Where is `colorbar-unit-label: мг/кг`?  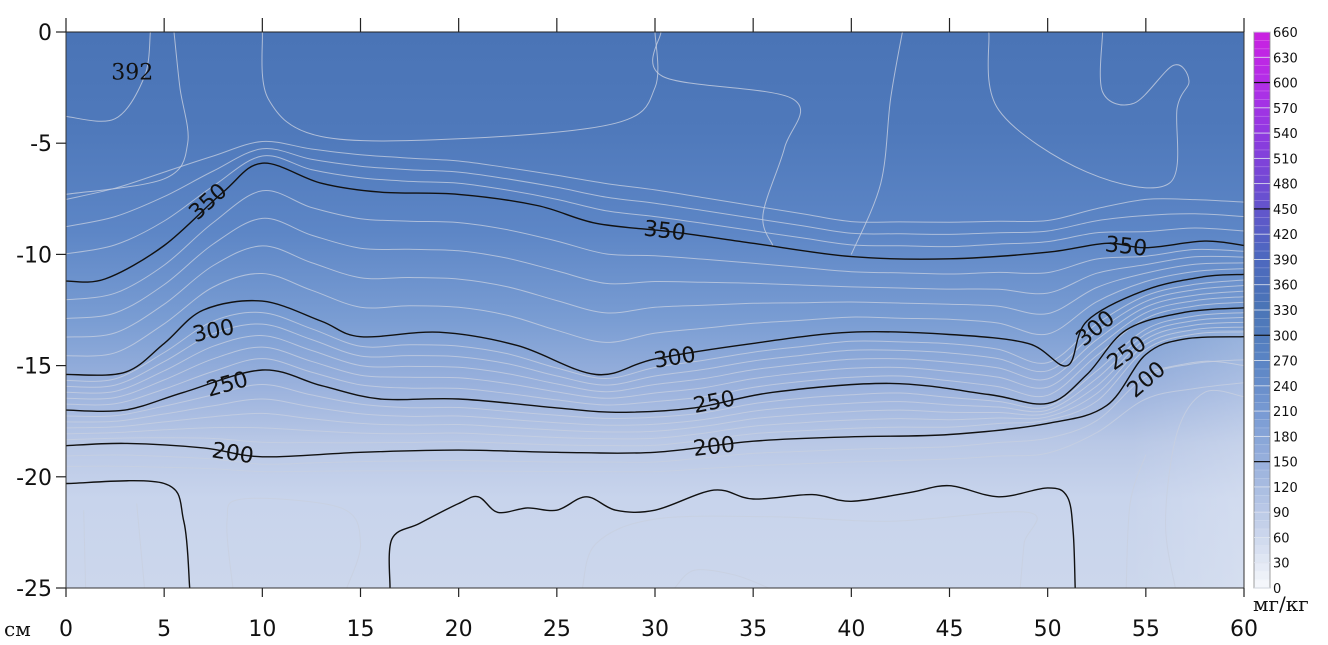 colorbar-unit-label: мг/кг is located at coordinates (1281, 604).